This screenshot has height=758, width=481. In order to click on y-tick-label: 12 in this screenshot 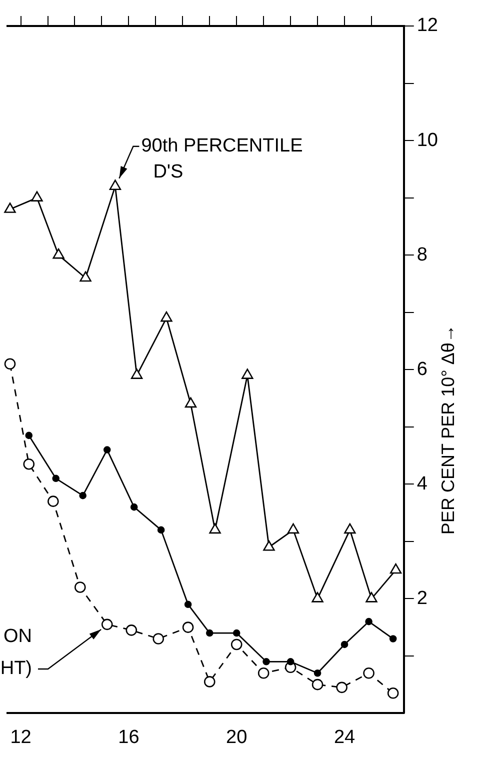, I will do `click(427, 25)`.